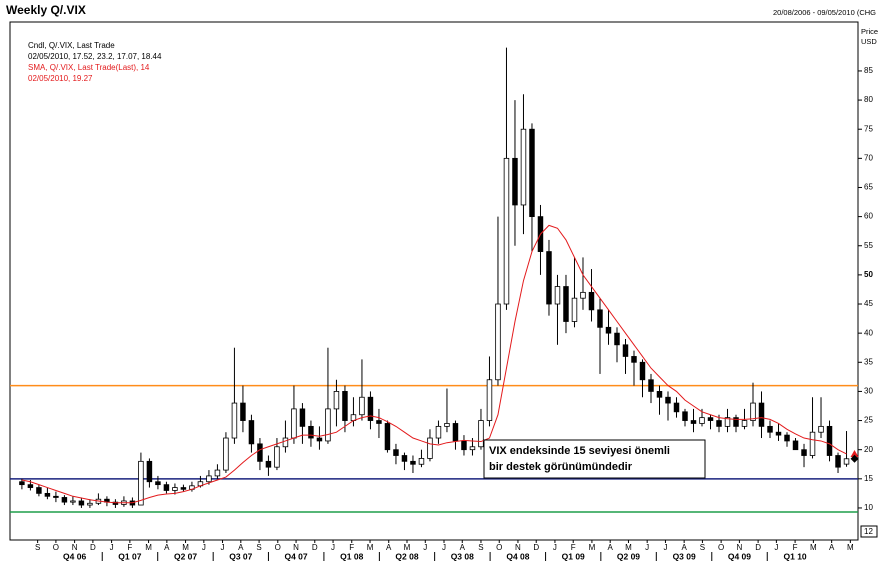  Describe the element at coordinates (869, 531) in the screenshot. I see `corner-box` at that location.